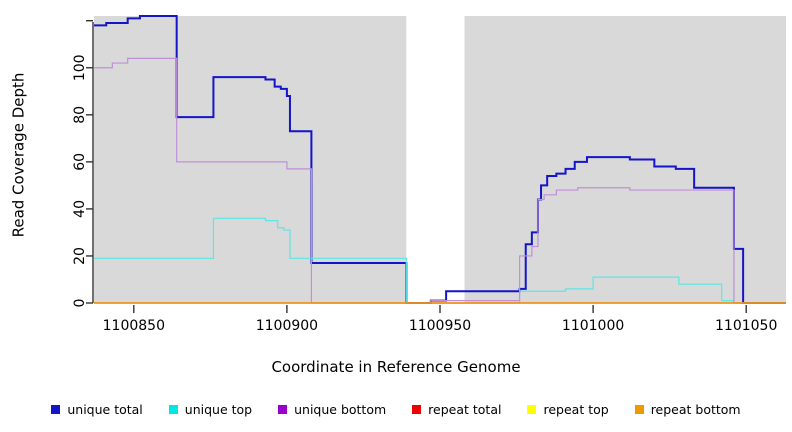 This screenshot has width=792, height=432. What do you see at coordinates (287, 326) in the screenshot?
I see `x-tick-label-1: 1100900` at bounding box center [287, 326].